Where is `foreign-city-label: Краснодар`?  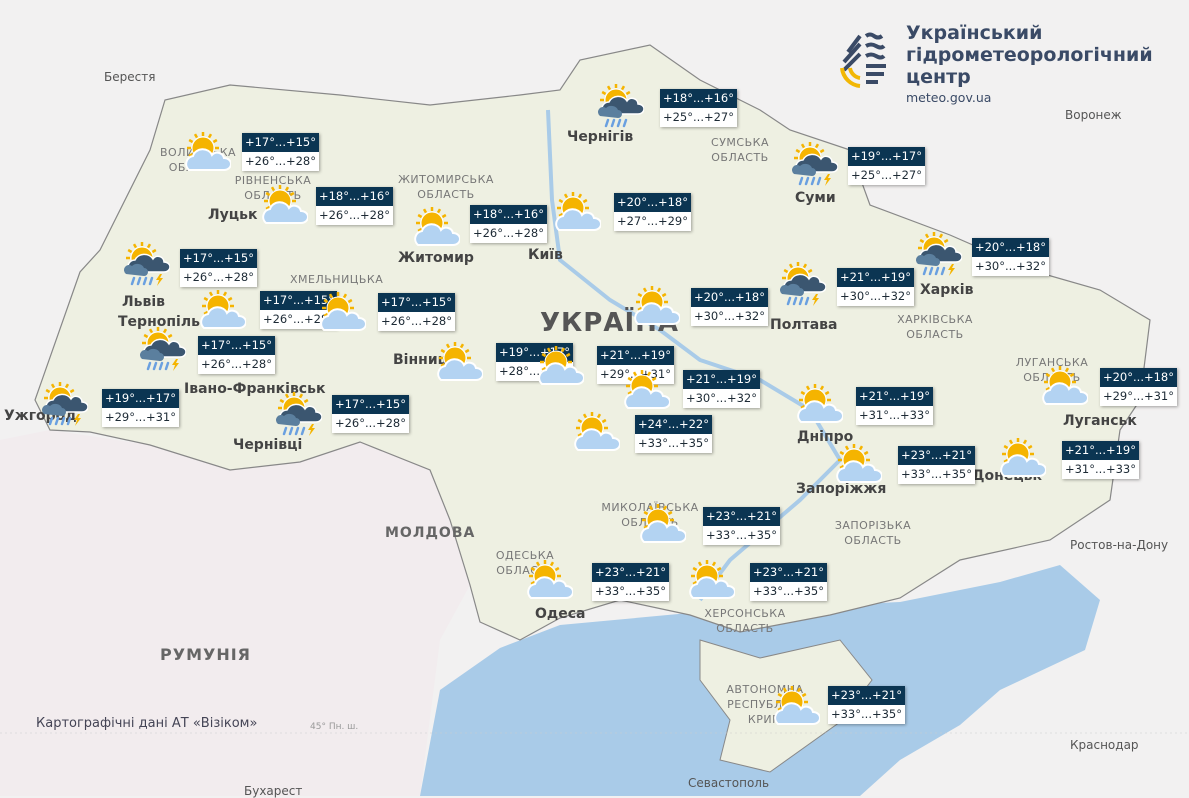 foreign-city-label: Краснодар is located at coordinates (1104, 745).